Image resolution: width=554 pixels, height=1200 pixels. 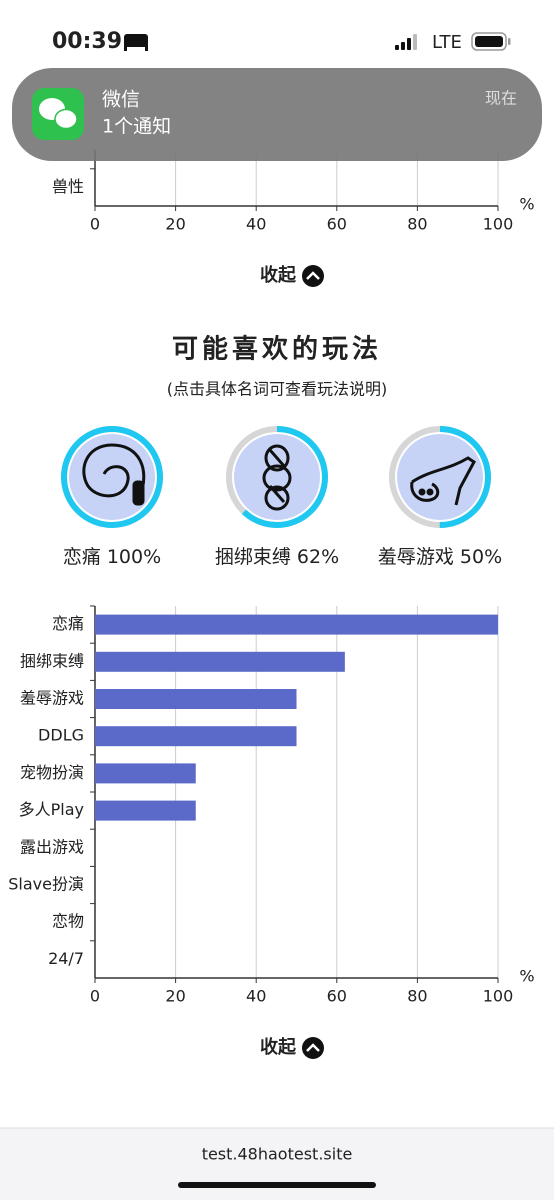 What do you see at coordinates (51, 809) in the screenshot?
I see `category-label: 多人Play` at bounding box center [51, 809].